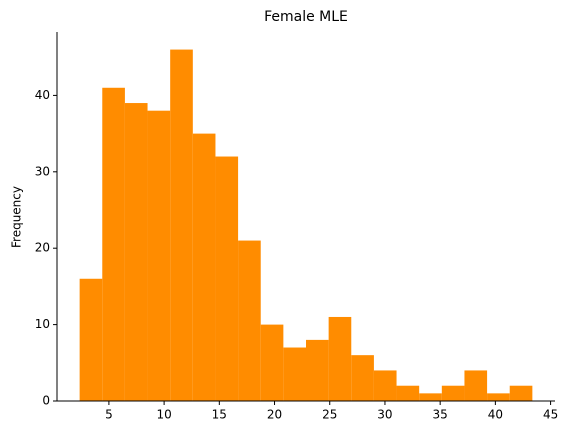 The image size is (567, 435). I want to click on x-tick-label: 45, so click(550, 415).